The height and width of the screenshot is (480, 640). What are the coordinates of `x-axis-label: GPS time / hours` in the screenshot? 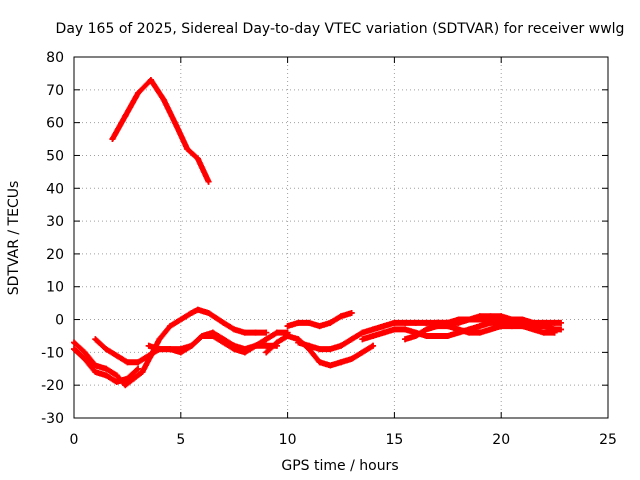 It's located at (339, 466).